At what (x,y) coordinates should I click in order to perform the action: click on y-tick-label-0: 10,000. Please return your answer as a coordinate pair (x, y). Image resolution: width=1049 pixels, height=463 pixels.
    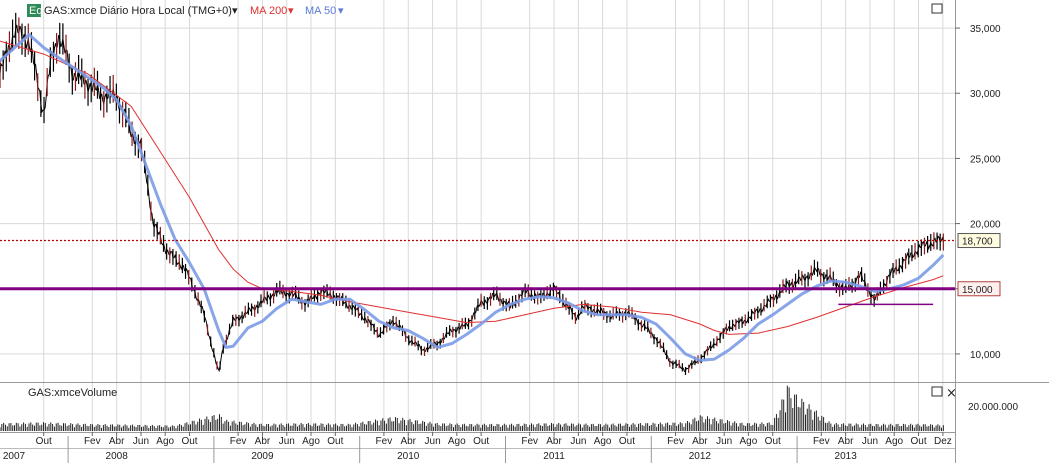
    Looking at the image, I should click on (985, 355).